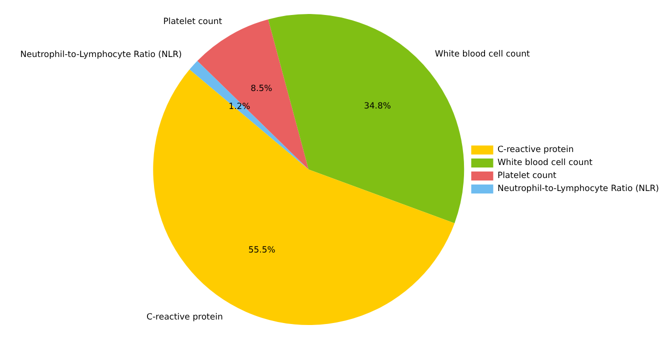  I want to click on legend-label: Platelet count, so click(527, 176).